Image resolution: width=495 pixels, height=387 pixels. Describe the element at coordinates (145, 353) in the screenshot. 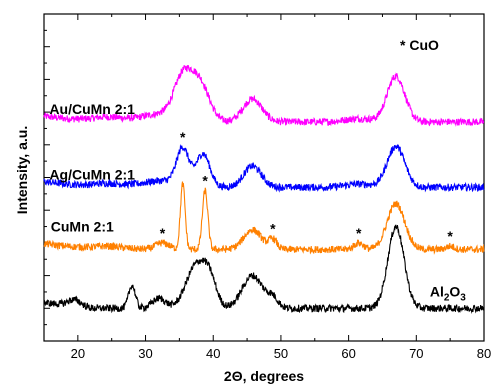

I see `x-tick-label: 30` at that location.